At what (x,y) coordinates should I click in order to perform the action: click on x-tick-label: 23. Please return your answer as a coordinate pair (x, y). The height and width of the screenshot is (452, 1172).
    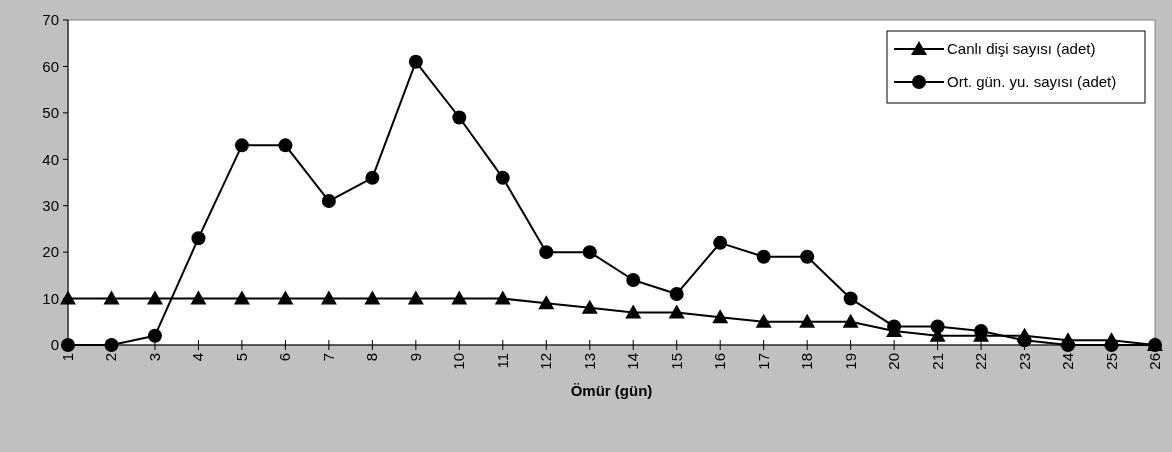
    Looking at the image, I should click on (1024, 361).